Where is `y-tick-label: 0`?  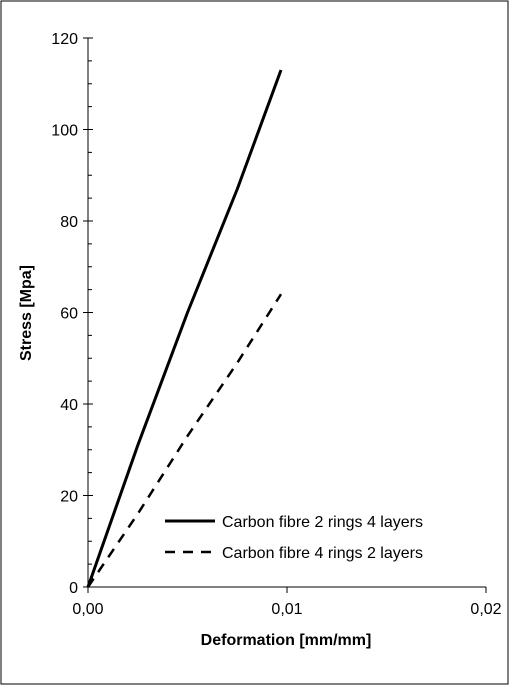 y-tick-label: 0 is located at coordinates (73, 588).